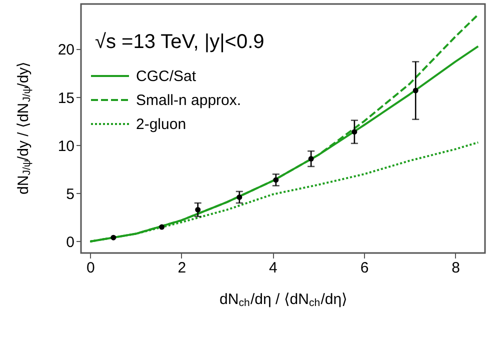 Image resolution: width=491 pixels, height=338 pixels. What do you see at coordinates (70, 194) in the screenshot?
I see `y-tick-label: 5` at bounding box center [70, 194].